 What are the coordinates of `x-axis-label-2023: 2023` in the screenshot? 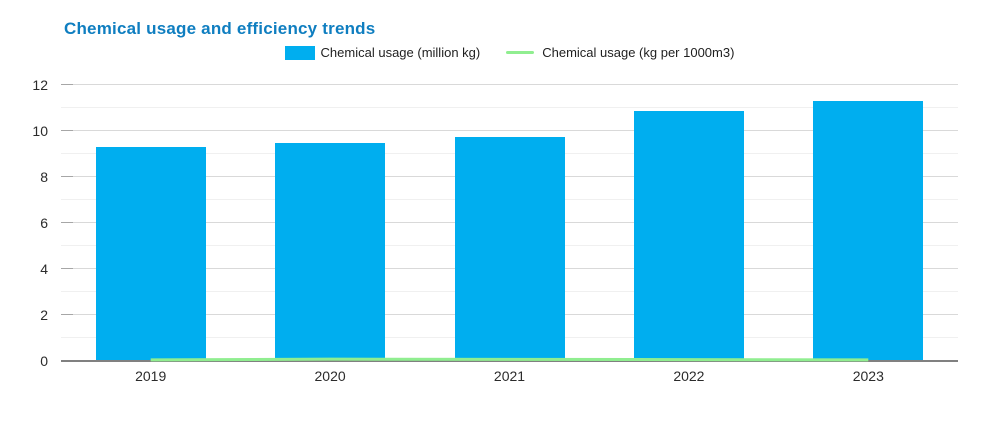 It's located at (868, 376).